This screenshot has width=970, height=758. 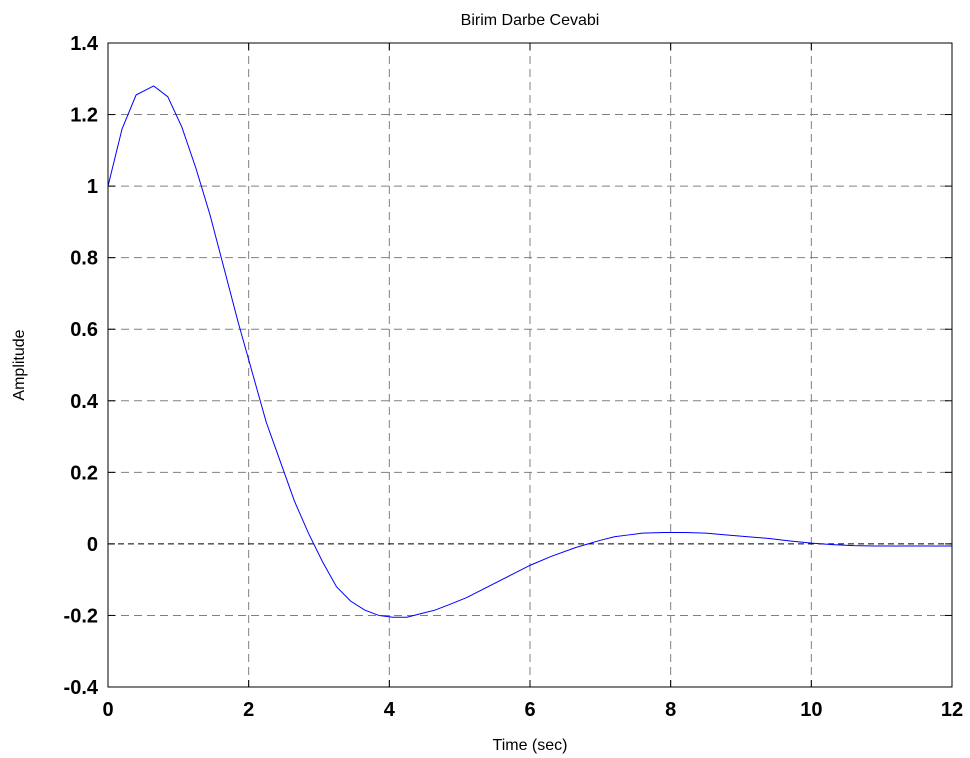 I want to click on x-tick-label: 4, so click(x=390, y=710).